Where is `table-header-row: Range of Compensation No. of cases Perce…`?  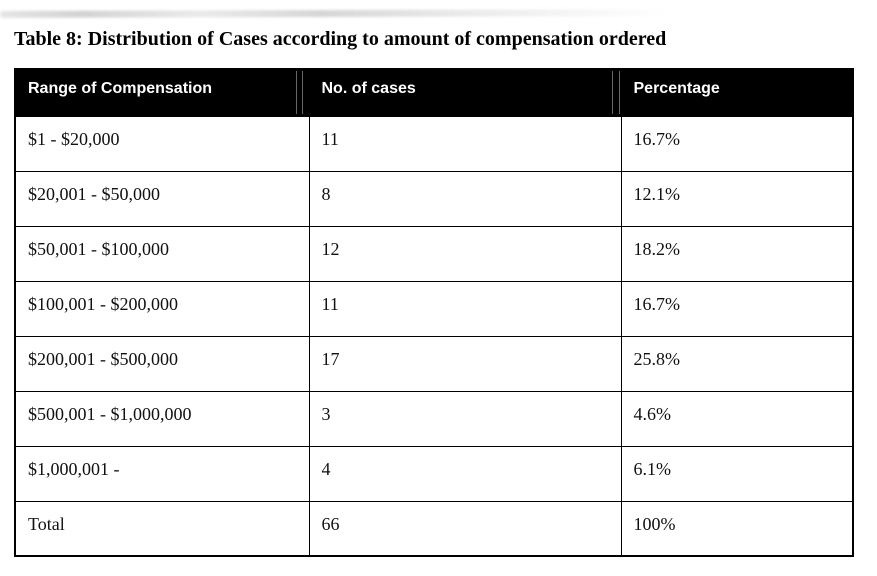
table-header-row: Range of Compensation No. of cases Perce… is located at coordinates (434, 92).